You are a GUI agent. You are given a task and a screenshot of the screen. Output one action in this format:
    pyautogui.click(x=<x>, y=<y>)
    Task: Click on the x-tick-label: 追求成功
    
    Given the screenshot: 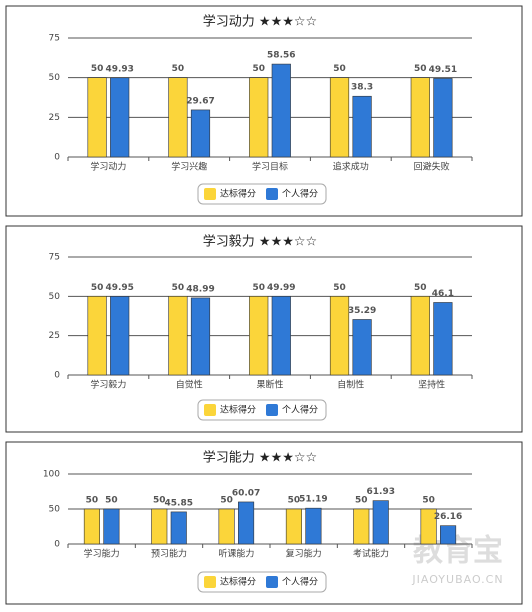 What is the action you would take?
    pyautogui.click(x=351, y=167)
    